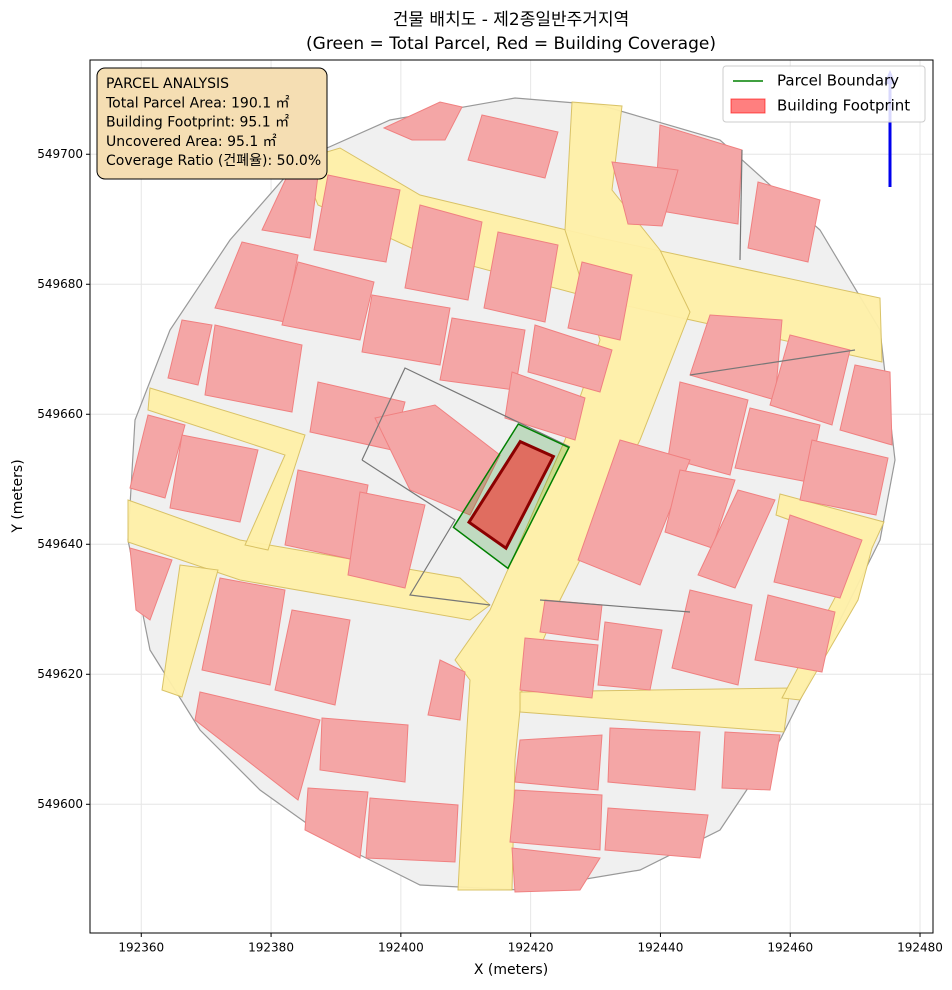  What do you see at coordinates (511, 970) in the screenshot?
I see `x-axis-label: X (meters)` at bounding box center [511, 970].